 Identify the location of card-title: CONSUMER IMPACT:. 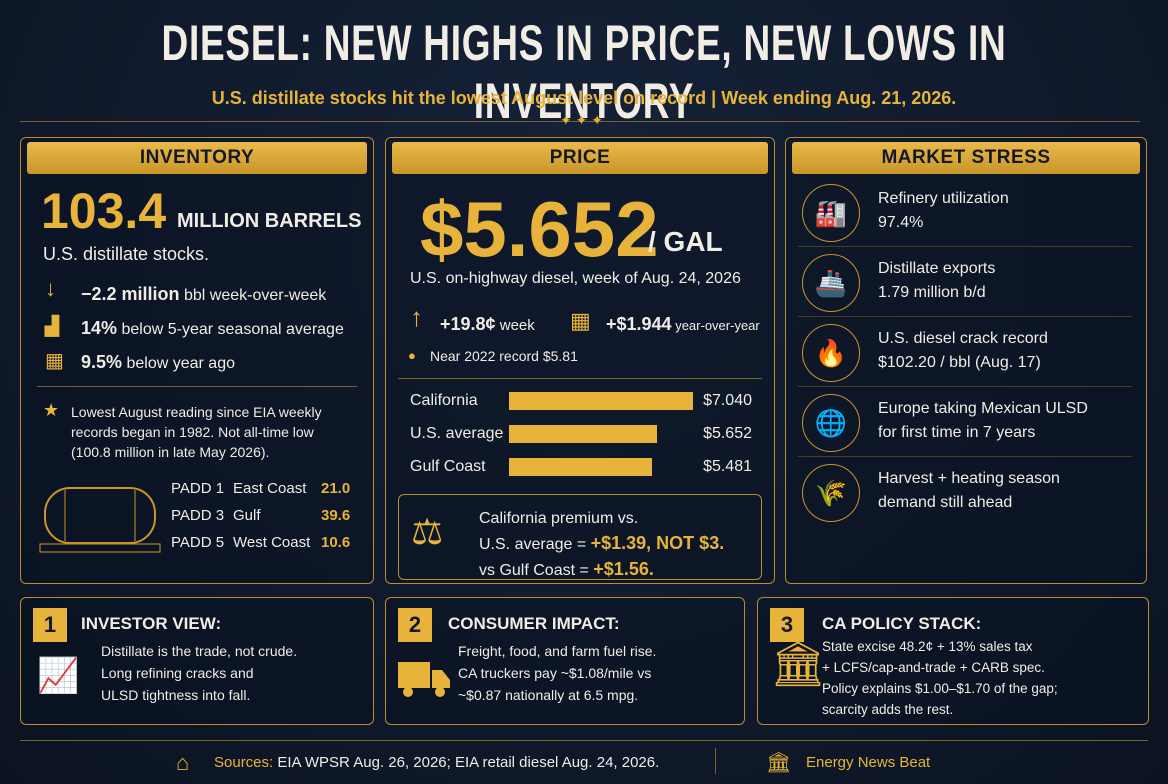
(534, 623).